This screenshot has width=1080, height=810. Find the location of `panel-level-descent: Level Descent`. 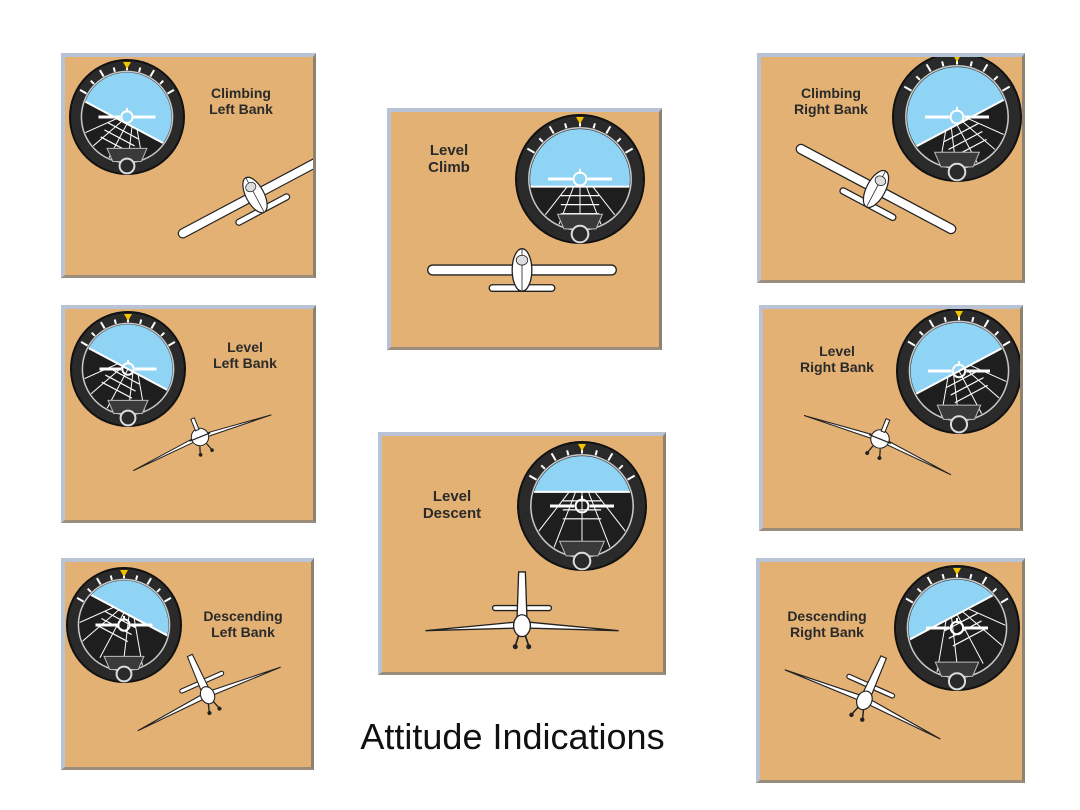

panel-level-descent: Level Descent is located at coordinates (522, 553).